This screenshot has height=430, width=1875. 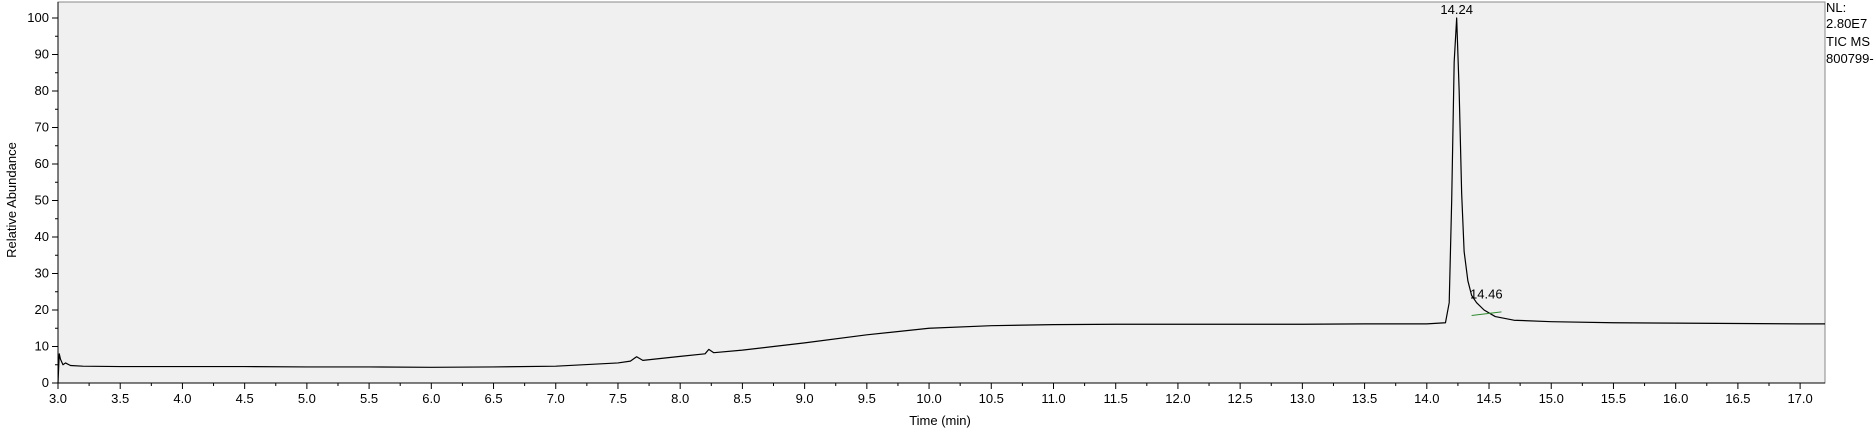 I want to click on x-tick-label: 11.0, so click(x=1053, y=398).